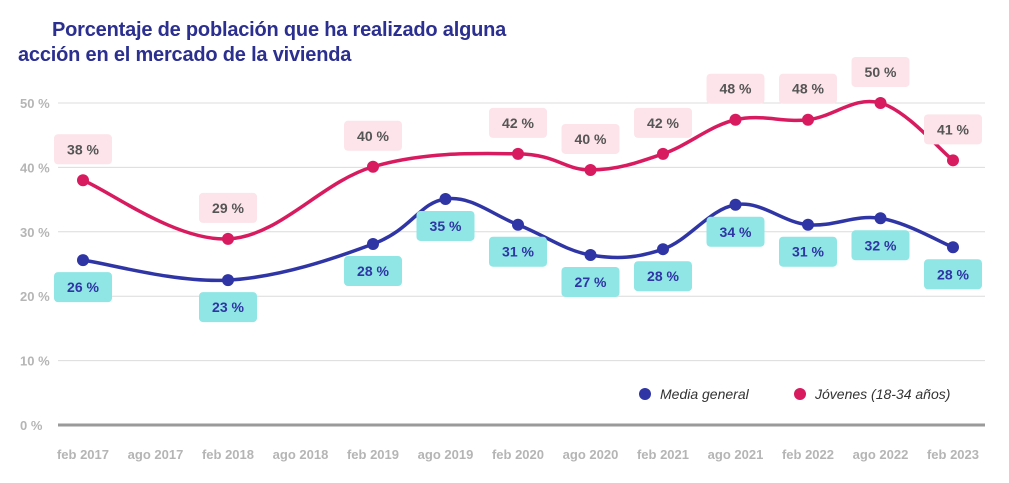 Image resolution: width=1009 pixels, height=483 pixels. I want to click on x-tick-label: ago 2020, so click(591, 454).